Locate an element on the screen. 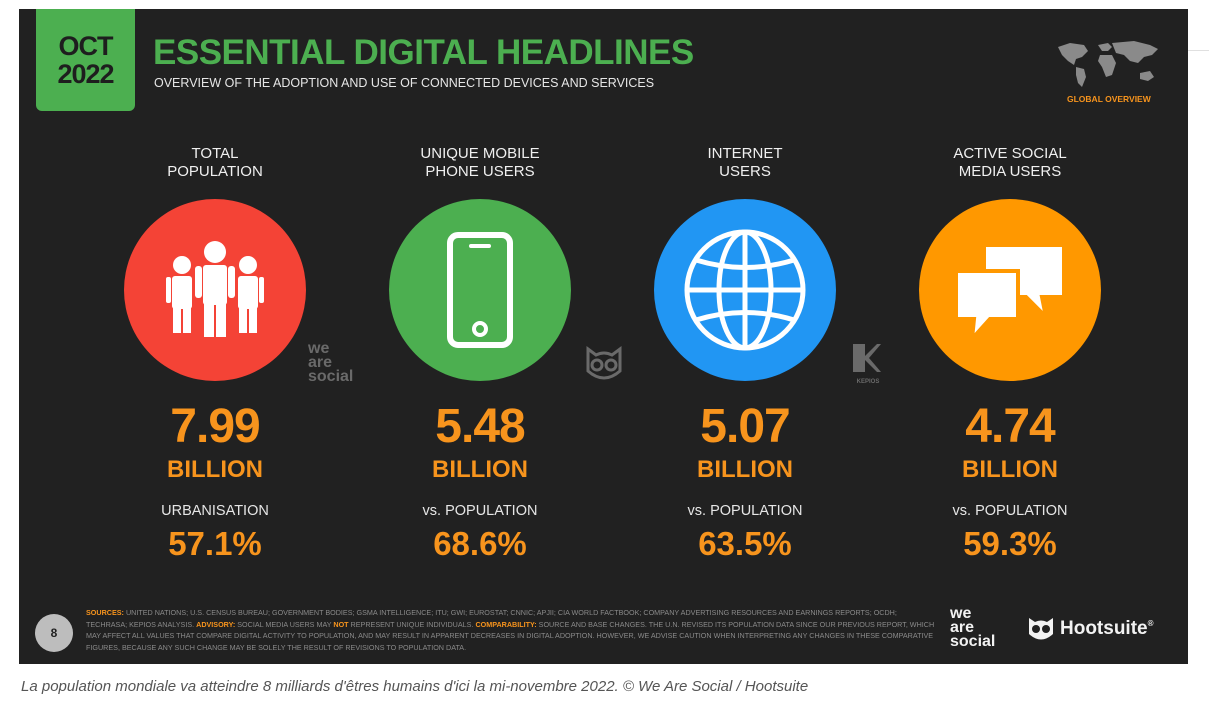 Image resolution: width=1209 pixels, height=703 pixels. stat-label: UNIQUE MOBILE PHONE USERS is located at coordinates (480, 163).